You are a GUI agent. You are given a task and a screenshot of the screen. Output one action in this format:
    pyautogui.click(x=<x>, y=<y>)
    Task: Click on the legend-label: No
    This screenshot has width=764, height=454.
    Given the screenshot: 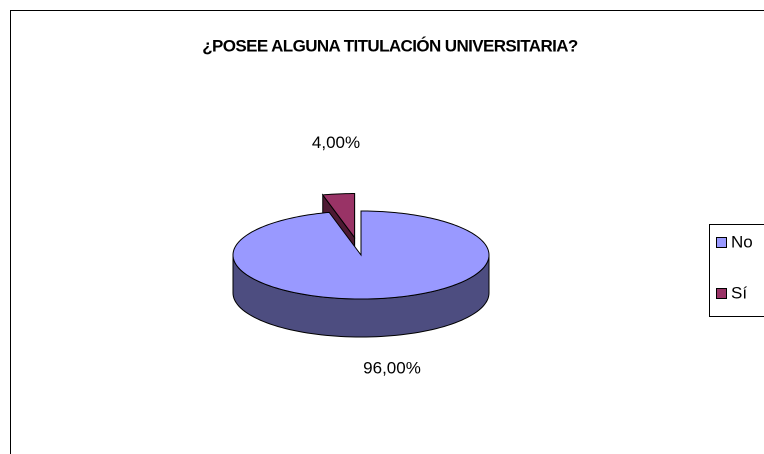 What is the action you would take?
    pyautogui.click(x=742, y=241)
    